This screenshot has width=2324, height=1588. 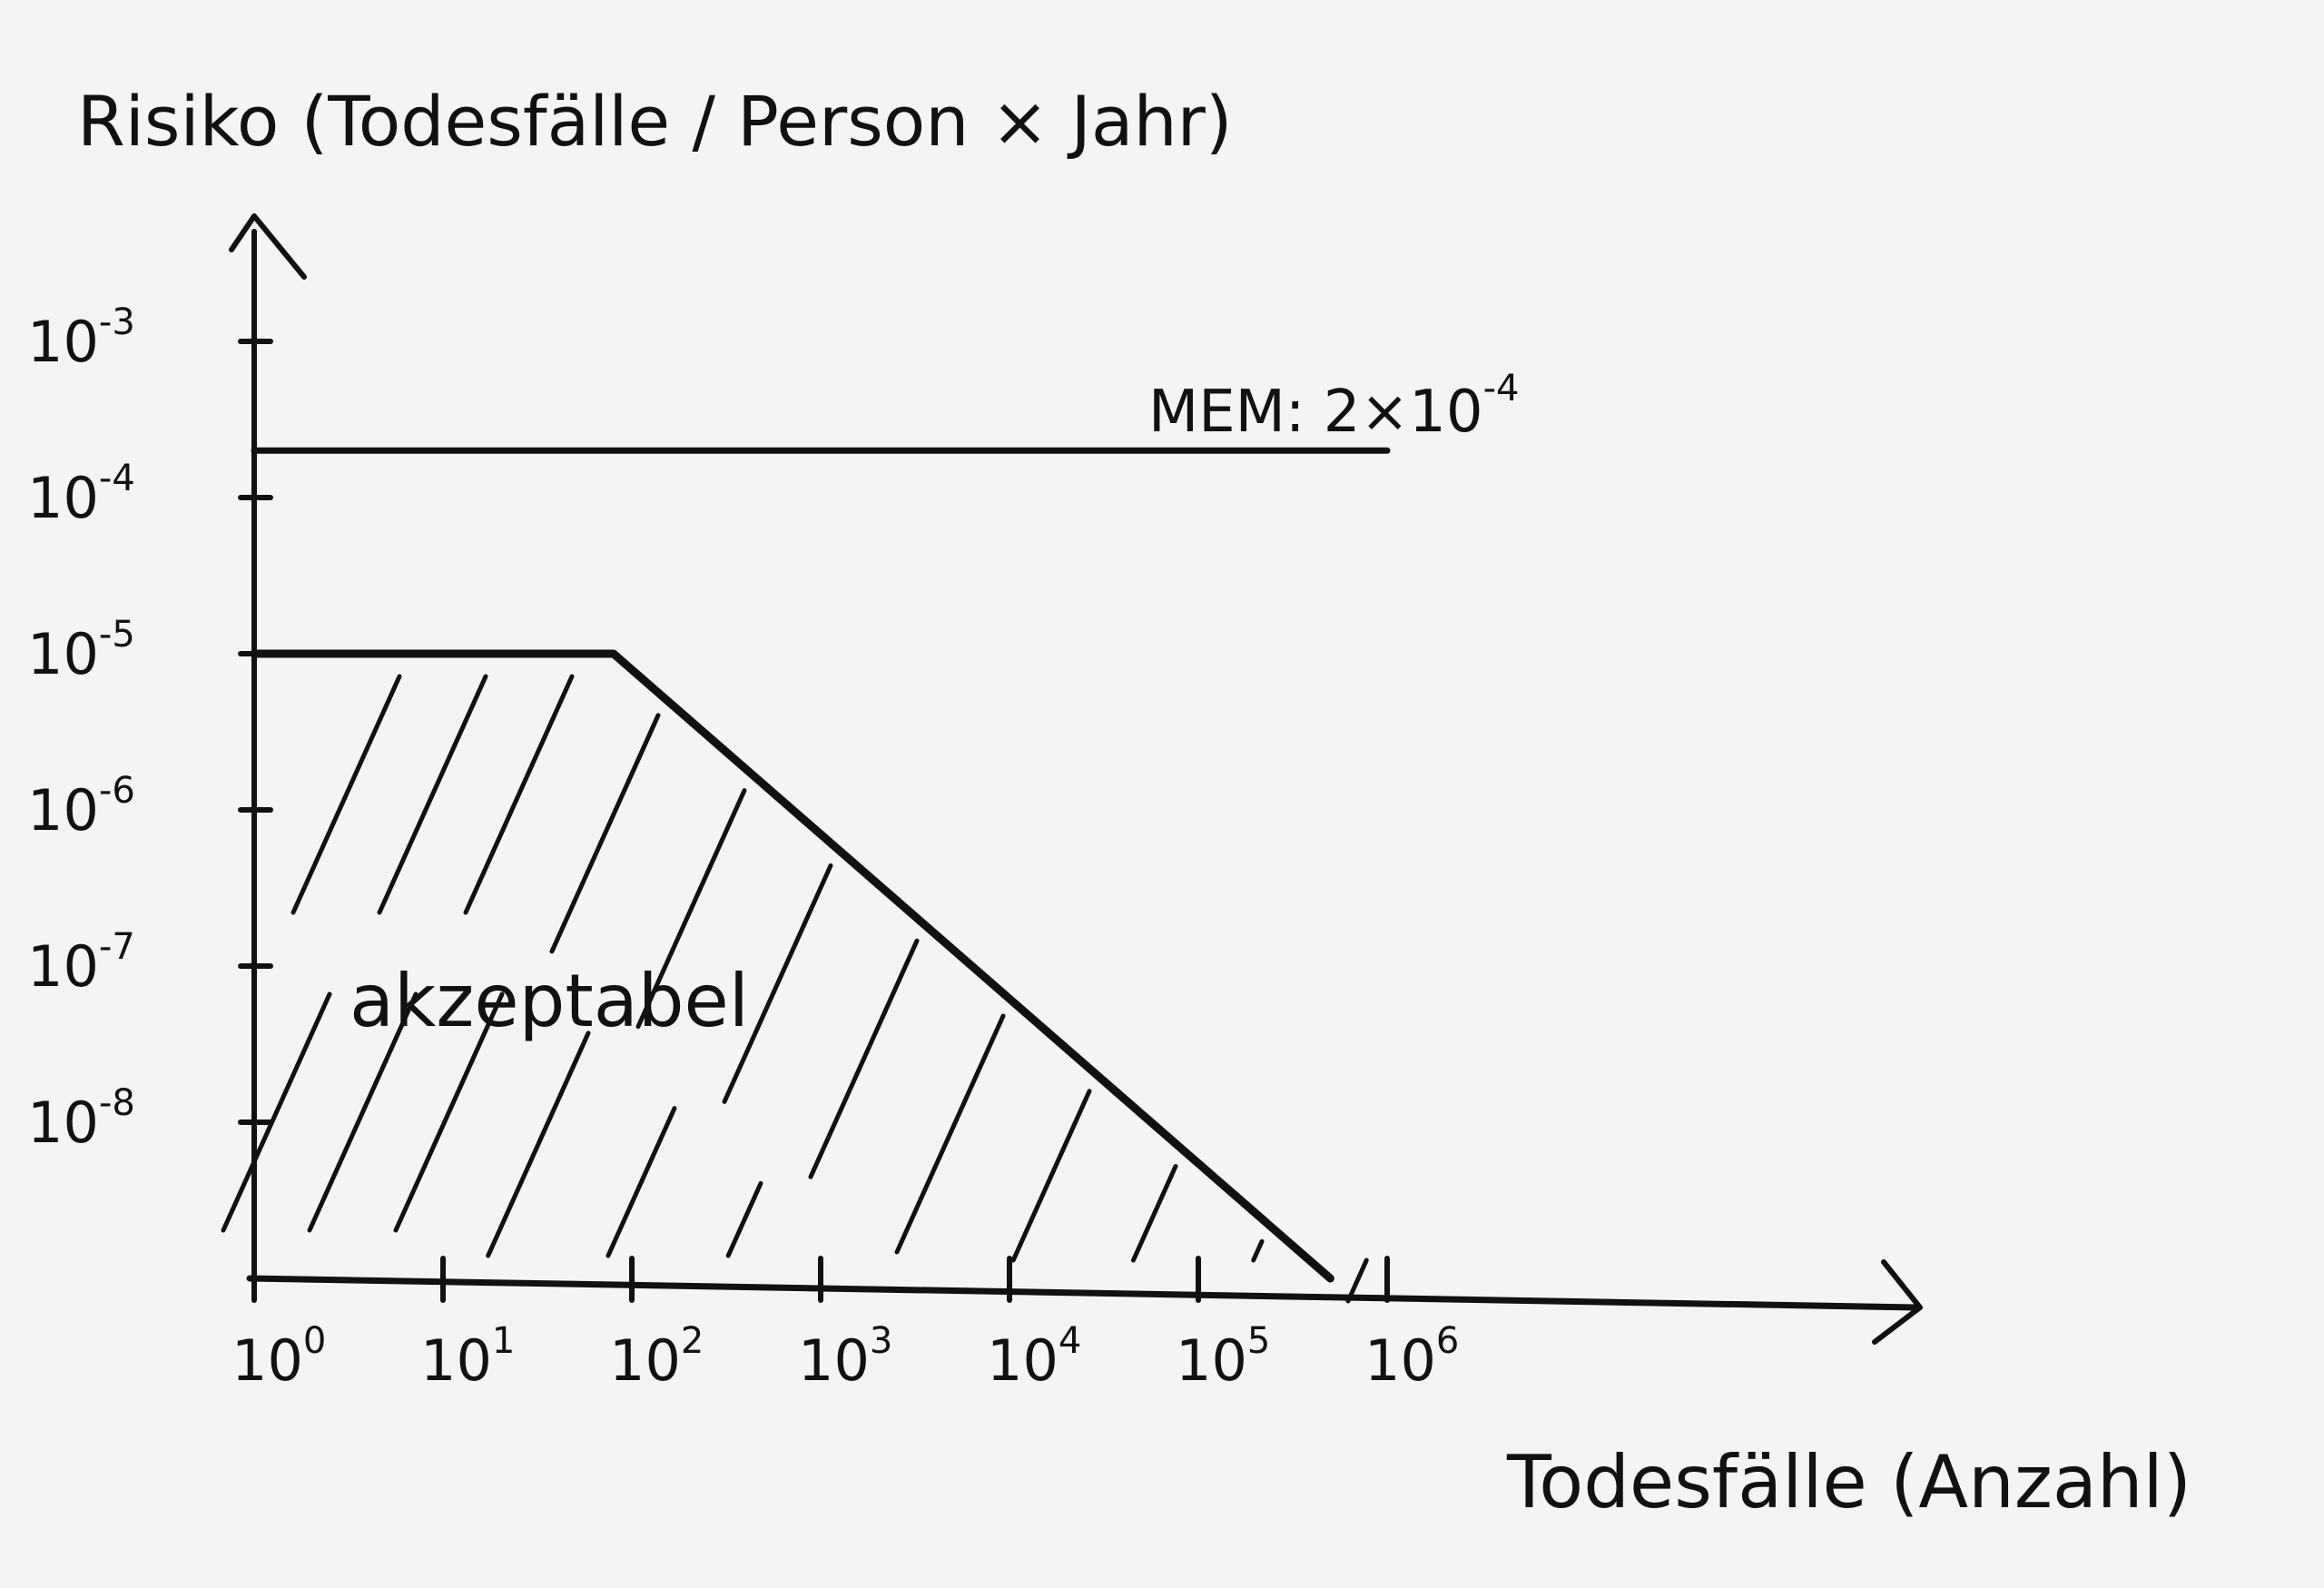 I want to click on y-axis-arrowhead, so click(x=268, y=246).